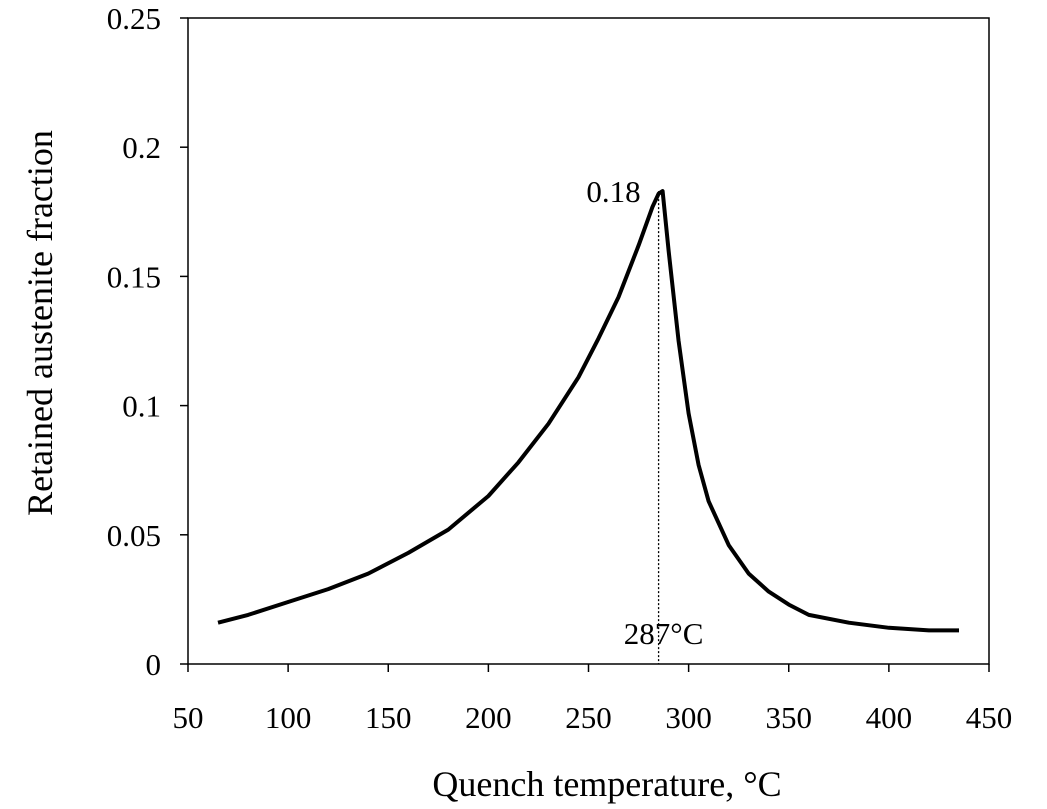  Describe the element at coordinates (613, 191) in the screenshot. I see `peak-value-label: 0.18` at that location.